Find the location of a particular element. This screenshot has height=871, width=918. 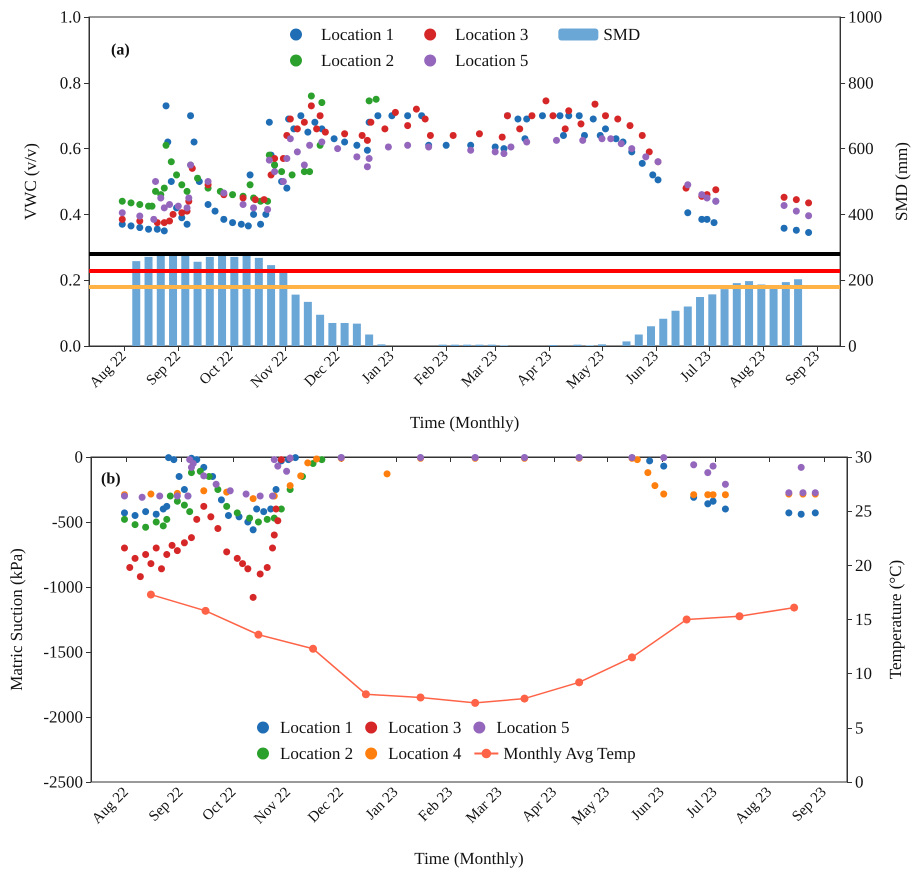

y-tick-label: -2000 is located at coordinates (63, 716).